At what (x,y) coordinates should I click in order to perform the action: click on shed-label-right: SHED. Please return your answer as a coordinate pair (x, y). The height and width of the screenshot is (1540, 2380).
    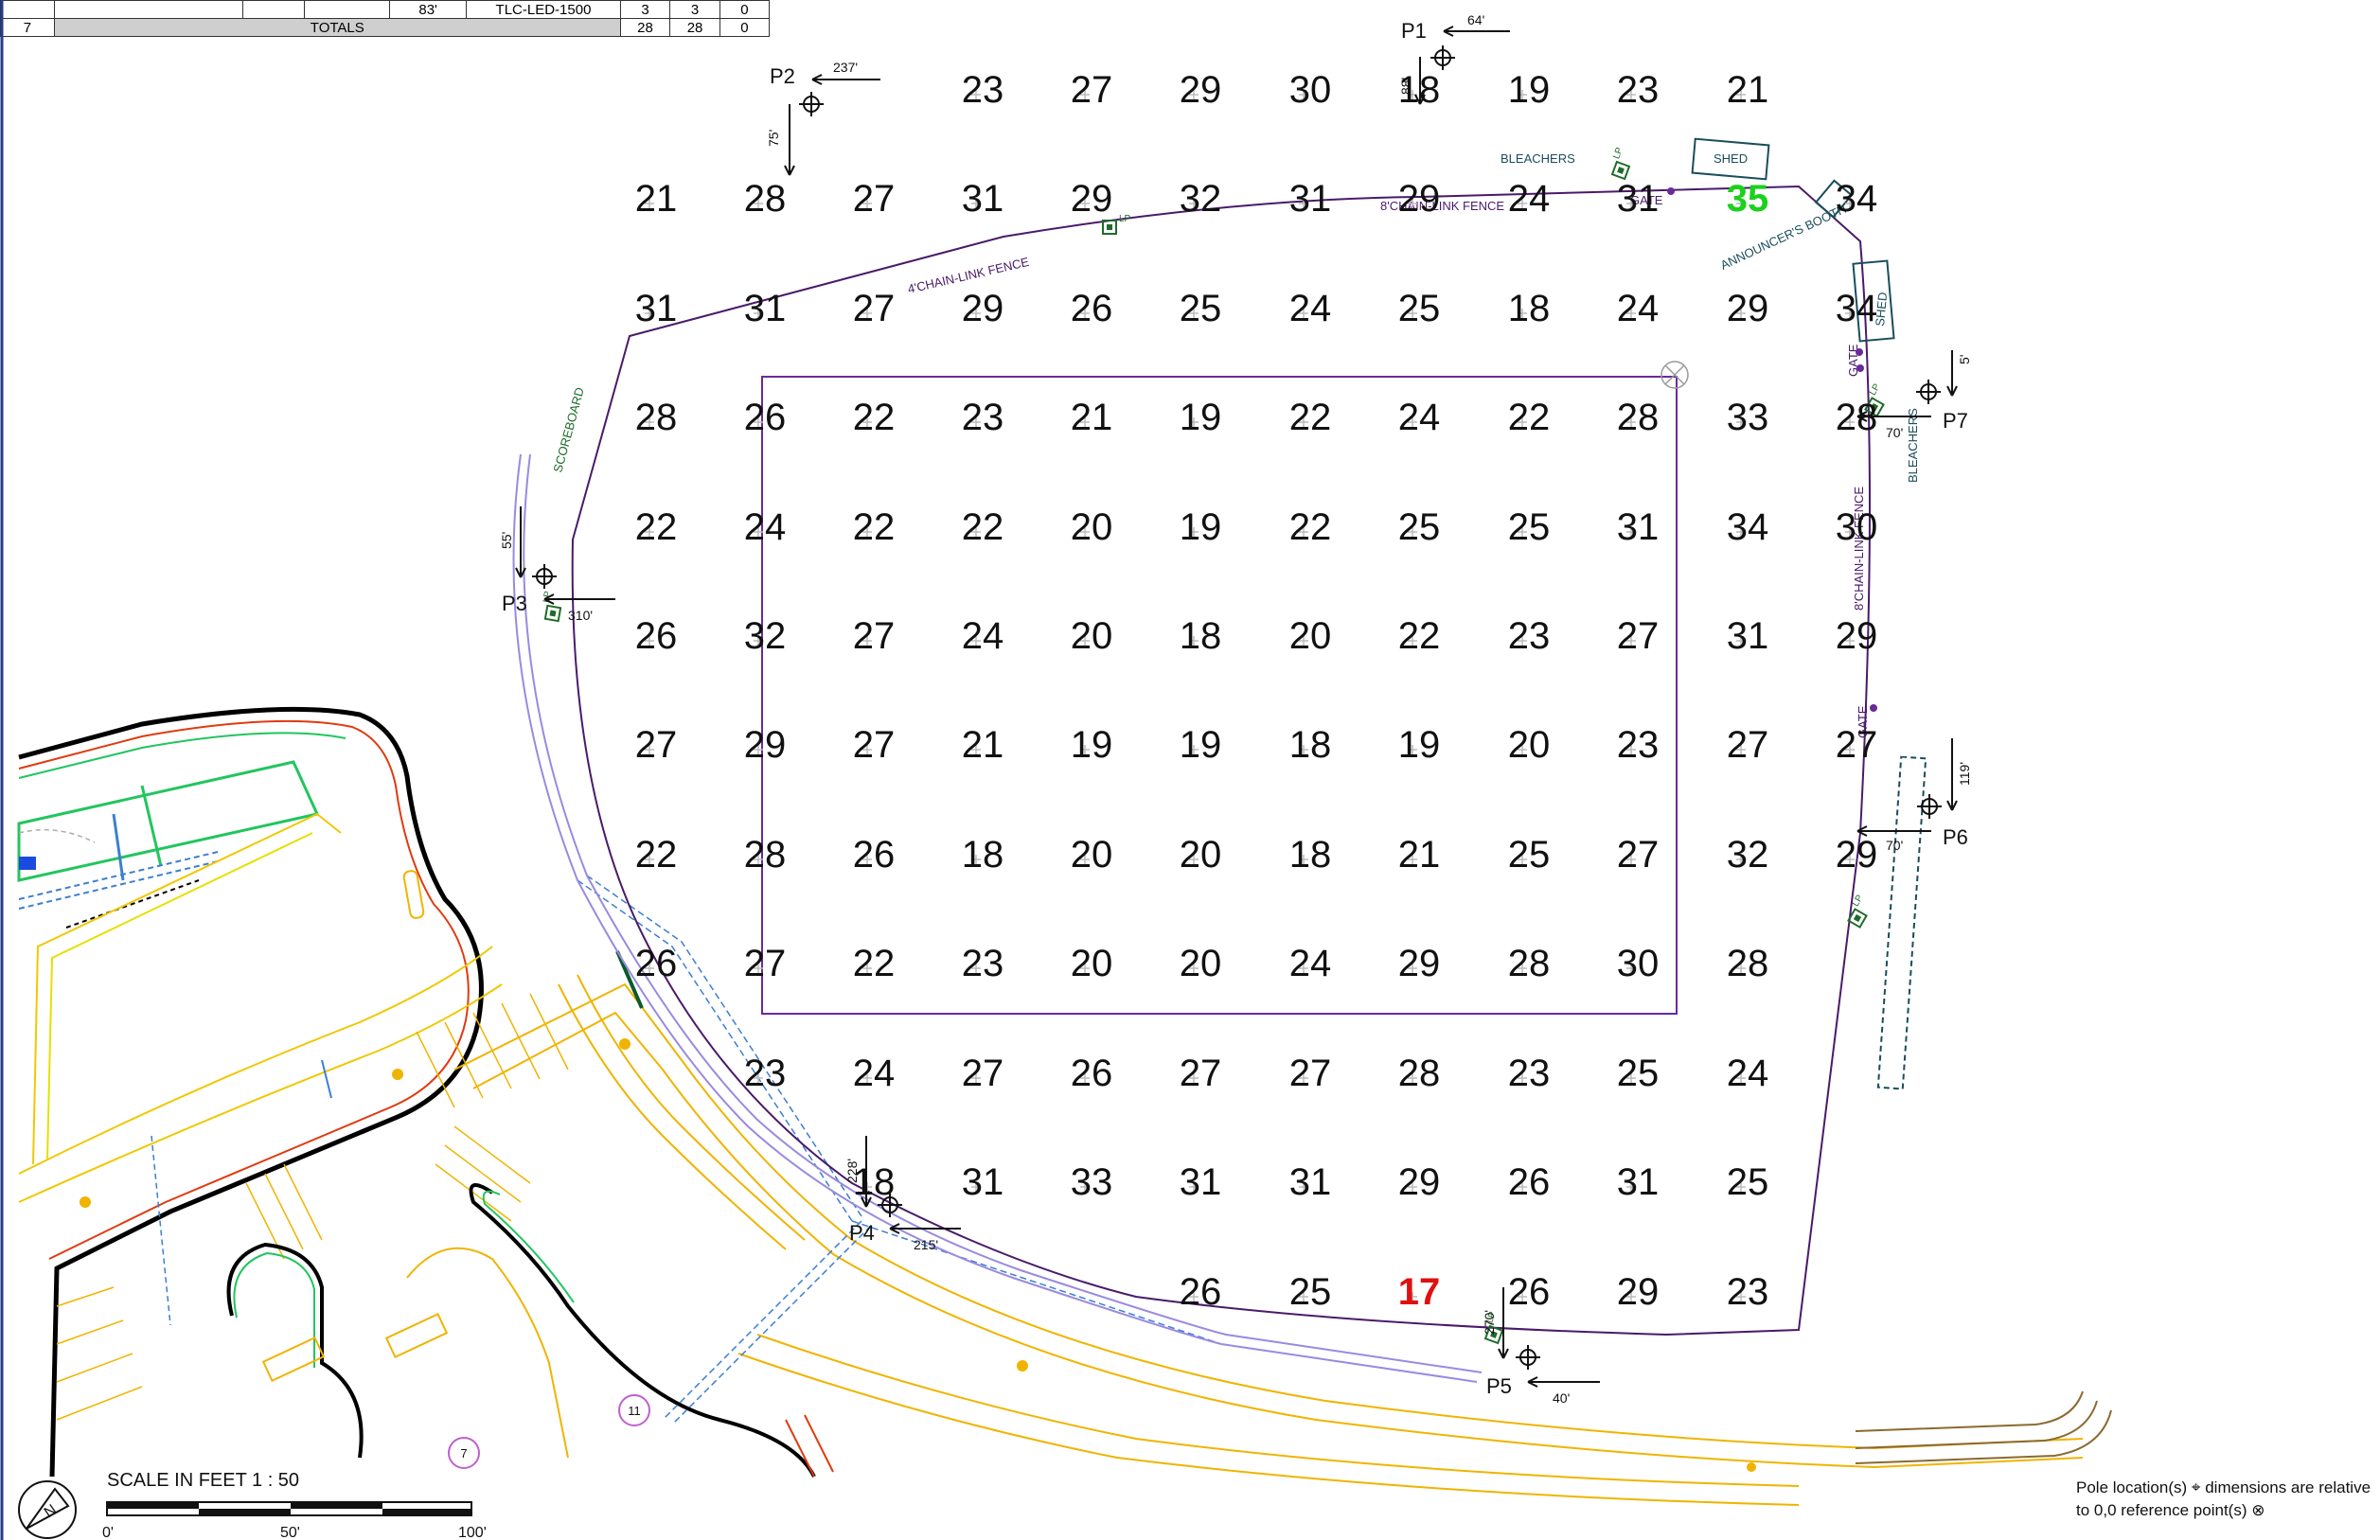
    Looking at the image, I should click on (1881, 310).